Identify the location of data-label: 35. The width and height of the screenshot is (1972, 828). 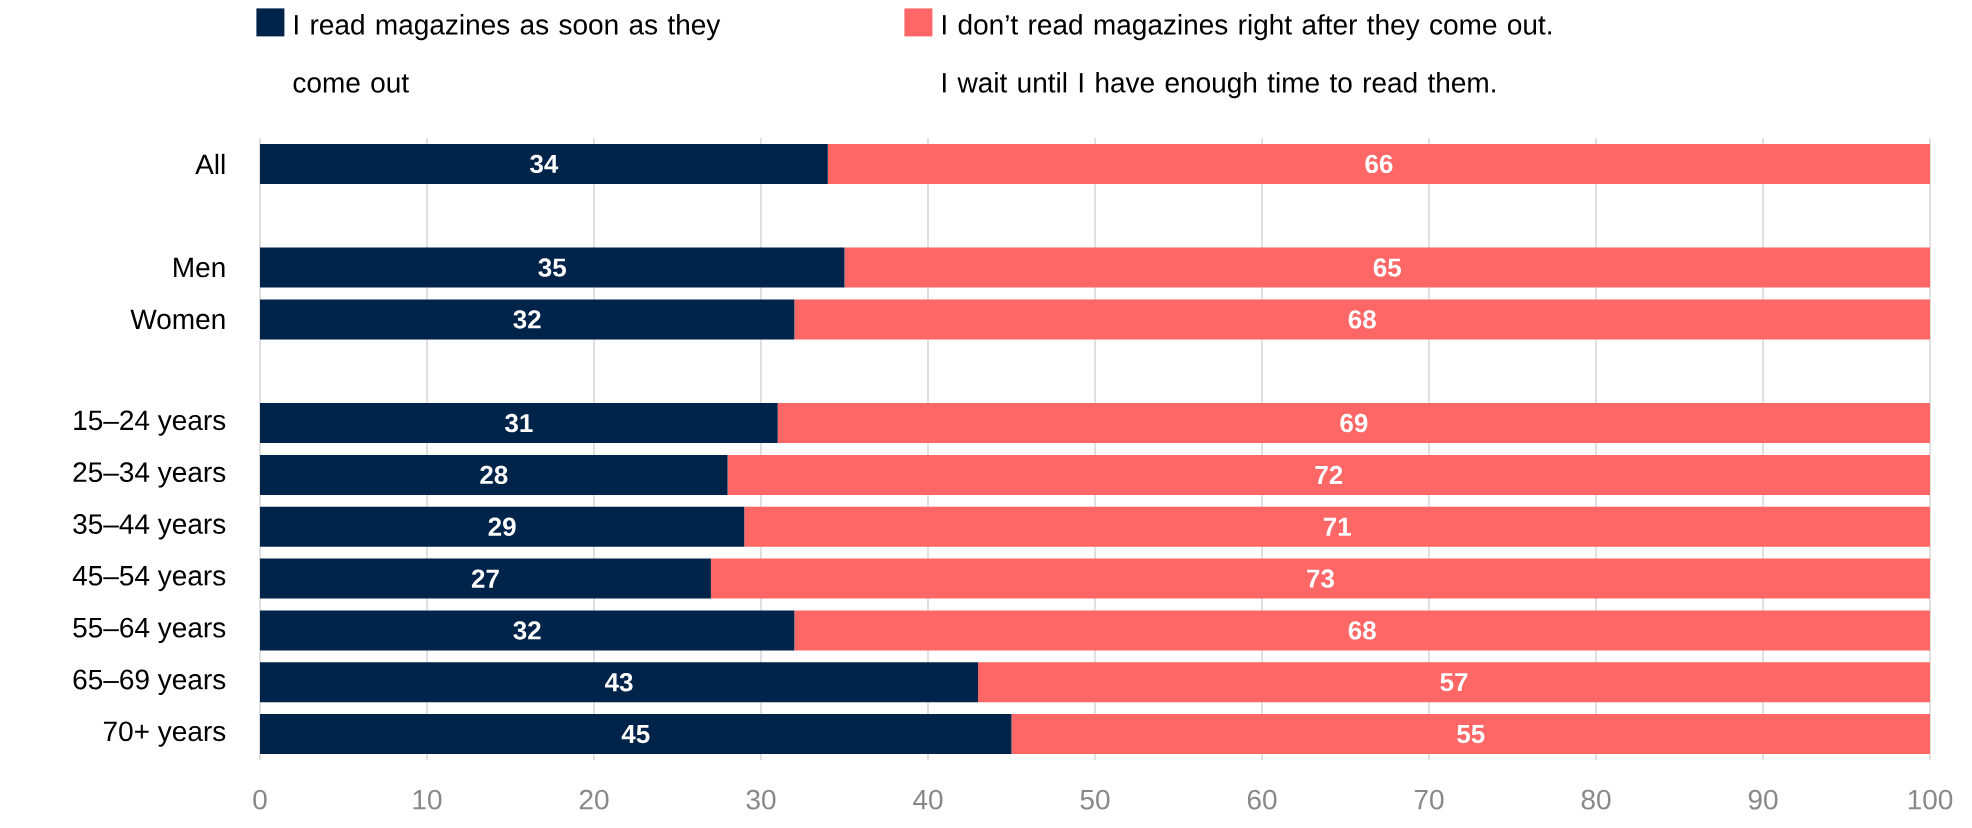
(552, 267).